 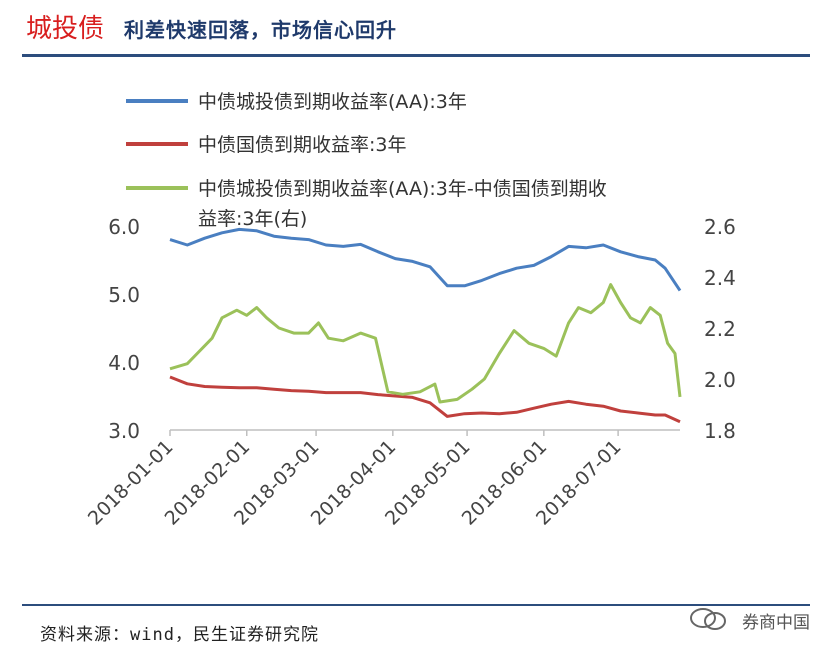 What do you see at coordinates (332, 102) in the screenshot?
I see `legend-label: 中债城投债到期收益率(AA):3年` at bounding box center [332, 102].